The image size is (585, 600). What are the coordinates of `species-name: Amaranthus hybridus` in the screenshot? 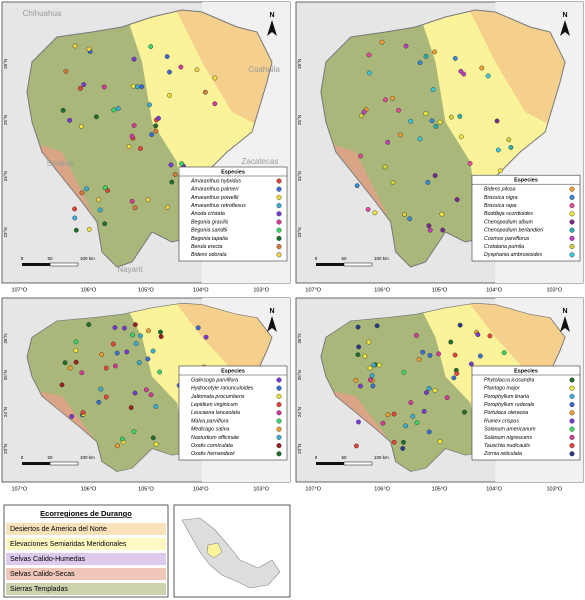 It's located at (215, 181).